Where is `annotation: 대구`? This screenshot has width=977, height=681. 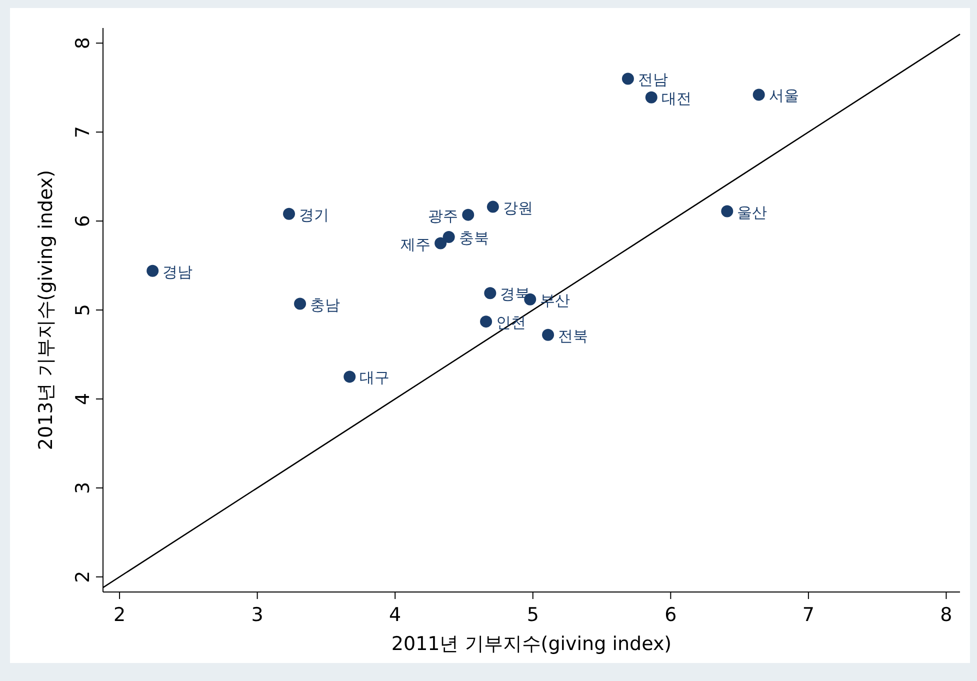 annotation: 대구 is located at coordinates (375, 377).